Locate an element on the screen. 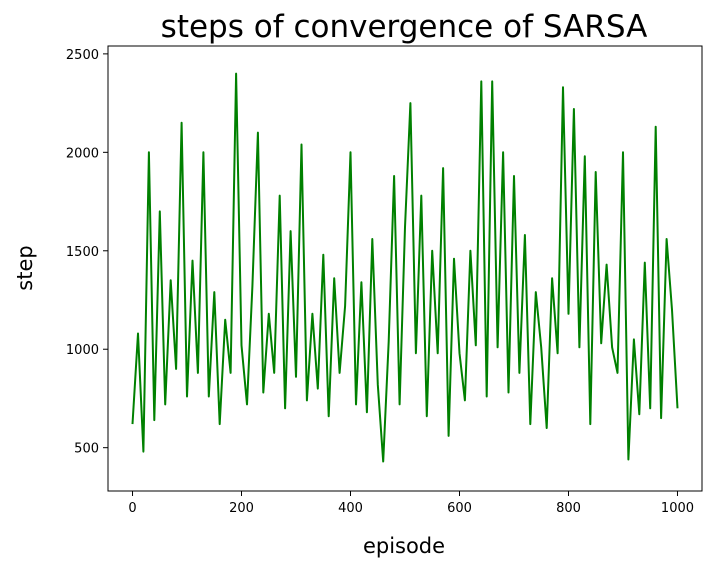 The width and height of the screenshot is (714, 570). x-tick-label: 400 is located at coordinates (350, 508).